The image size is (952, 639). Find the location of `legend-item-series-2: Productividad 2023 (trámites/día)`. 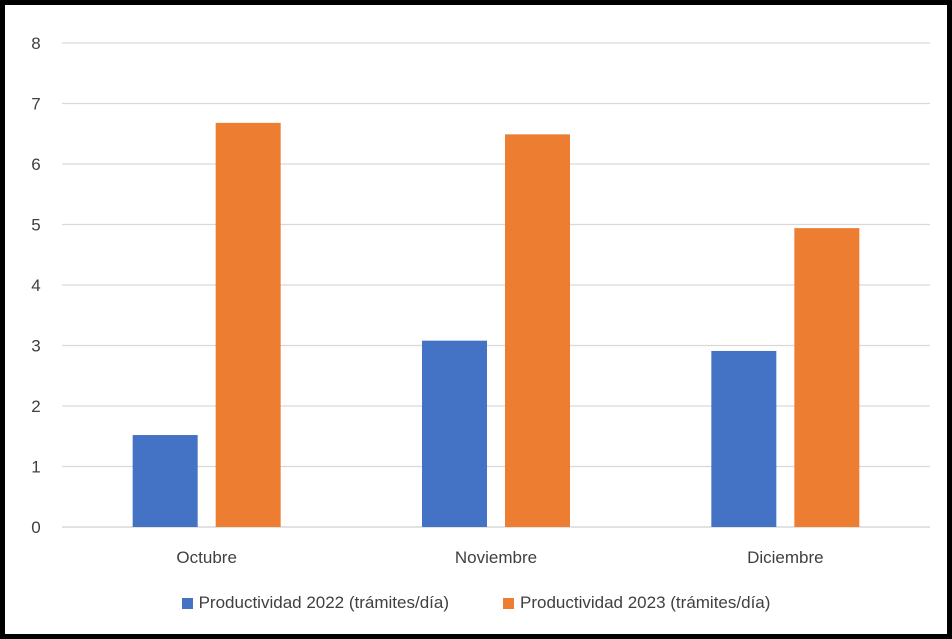

legend-item-series-2: Productividad 2023 (trámites/día) is located at coordinates (636, 603).